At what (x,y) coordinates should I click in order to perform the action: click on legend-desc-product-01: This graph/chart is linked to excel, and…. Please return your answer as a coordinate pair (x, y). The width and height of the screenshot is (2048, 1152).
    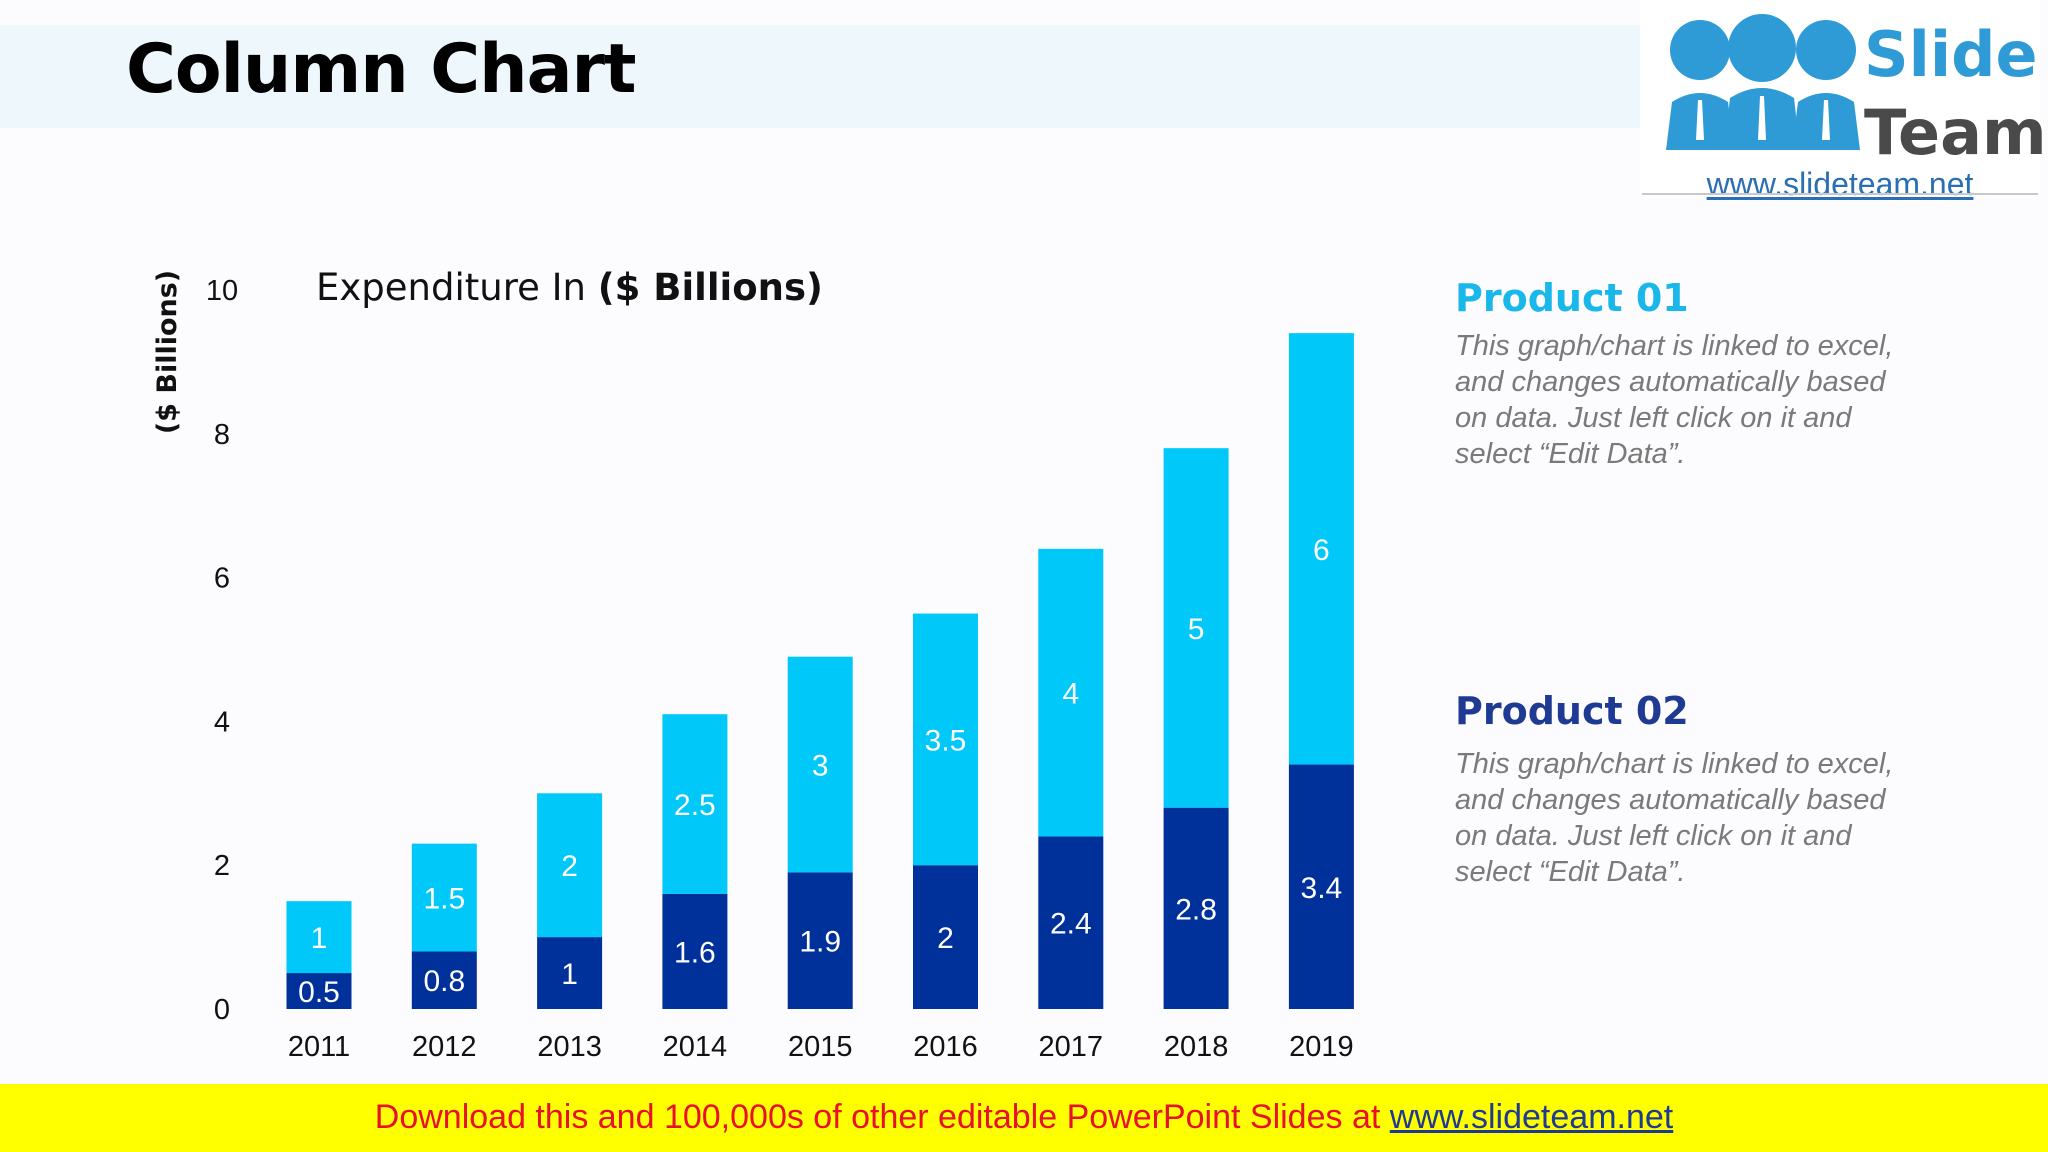
    Looking at the image, I should click on (1700, 400).